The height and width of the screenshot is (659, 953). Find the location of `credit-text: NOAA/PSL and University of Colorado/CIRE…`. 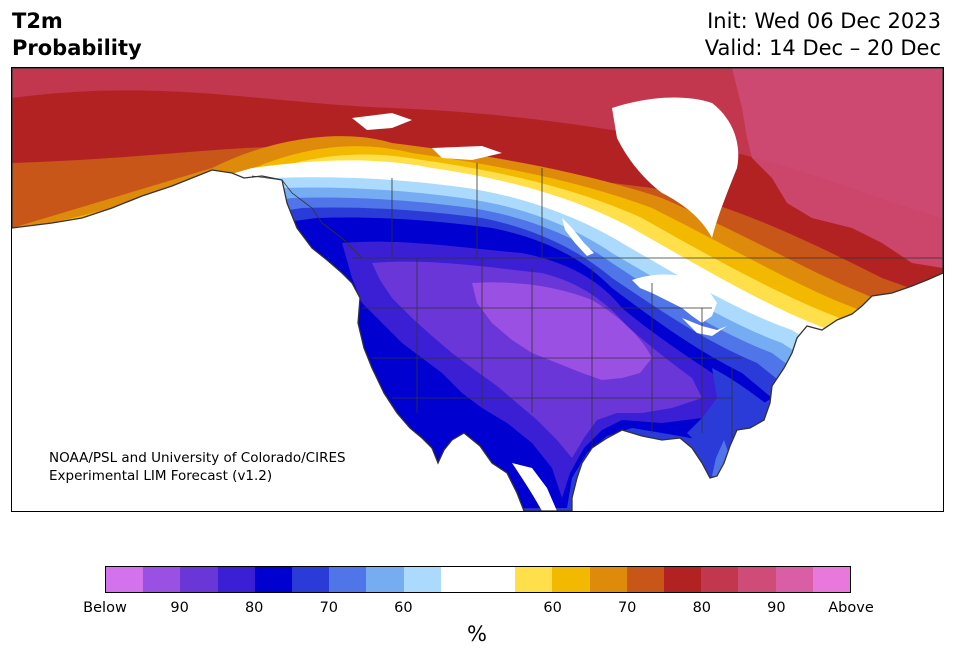

credit-text: NOAA/PSL and University of Colorado/CIRE… is located at coordinates (197, 467).